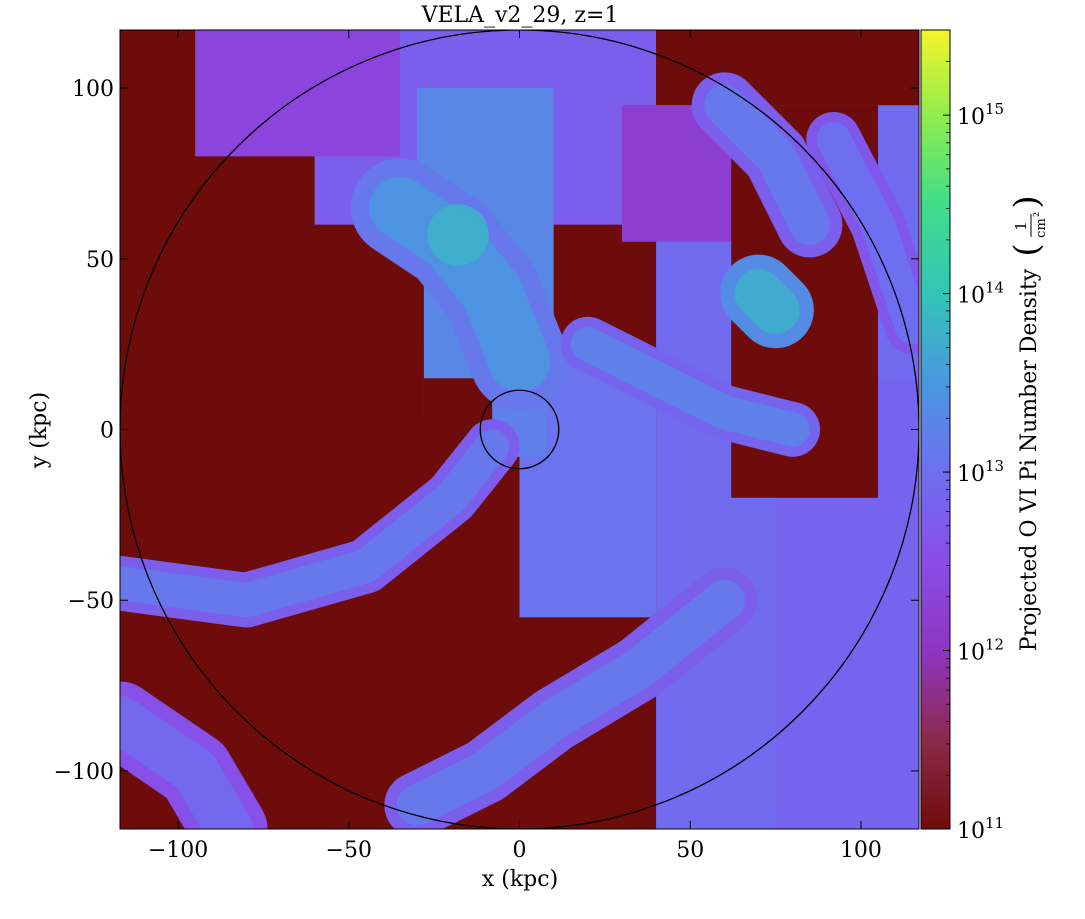 This screenshot has height=919, width=1085. I want to click on colorbar-tick-label: 1015, so click(980, 115).